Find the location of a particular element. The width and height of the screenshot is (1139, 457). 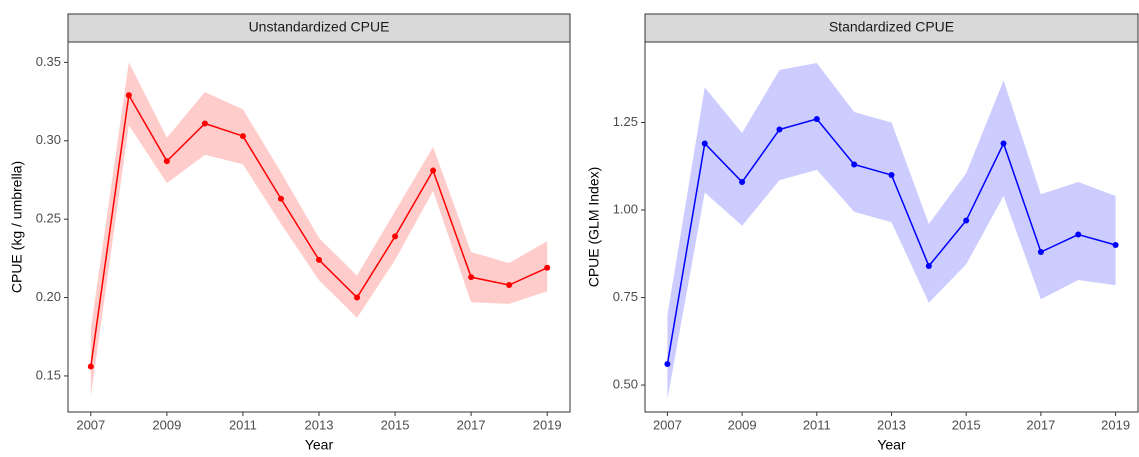

panel-strip is located at coordinates (319, 28).